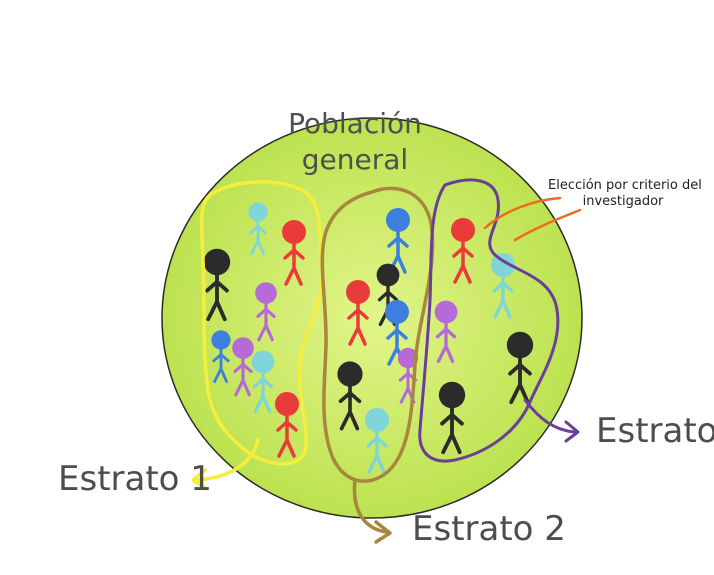  Describe the element at coordinates (489, 320) in the screenshot. I see `stratum-3-outline` at that location.